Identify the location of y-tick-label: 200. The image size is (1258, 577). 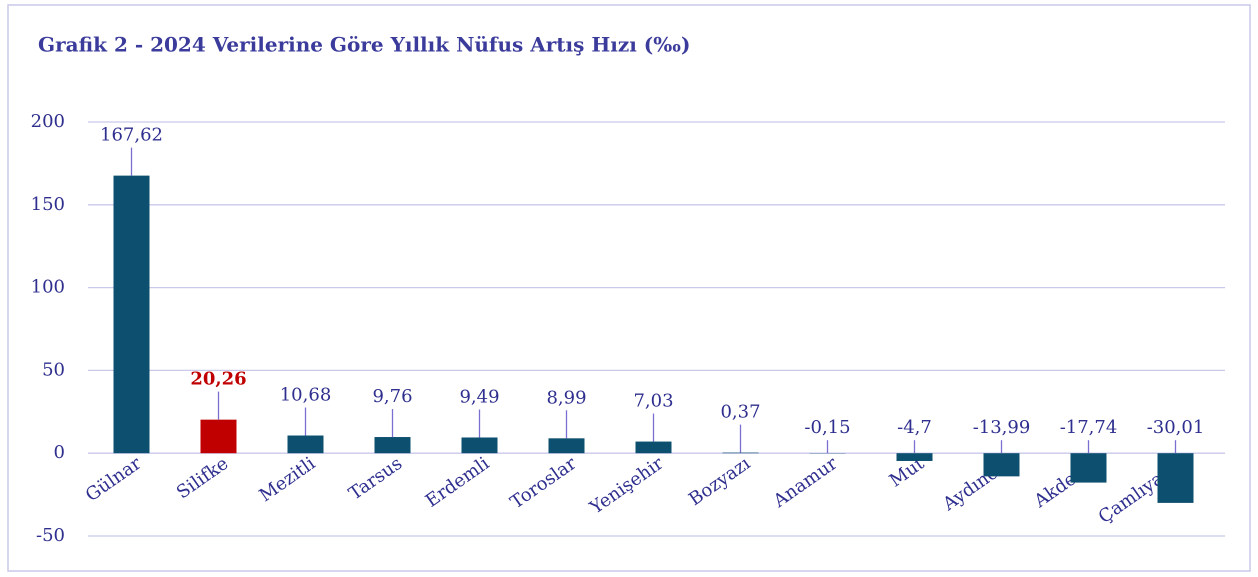
(48, 121).